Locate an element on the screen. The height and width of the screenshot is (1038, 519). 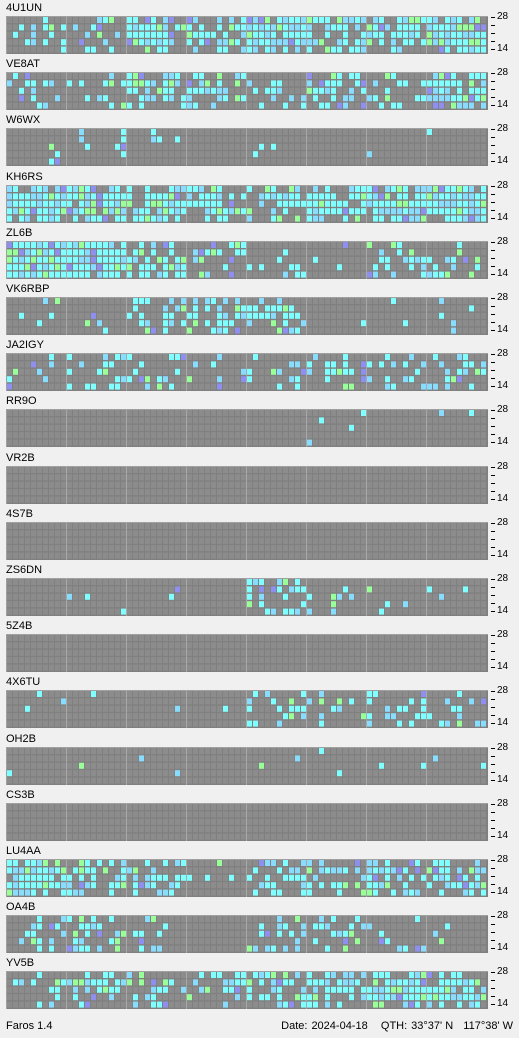
beacon-panel: 4S7B 28 14 is located at coordinates (259, 535).